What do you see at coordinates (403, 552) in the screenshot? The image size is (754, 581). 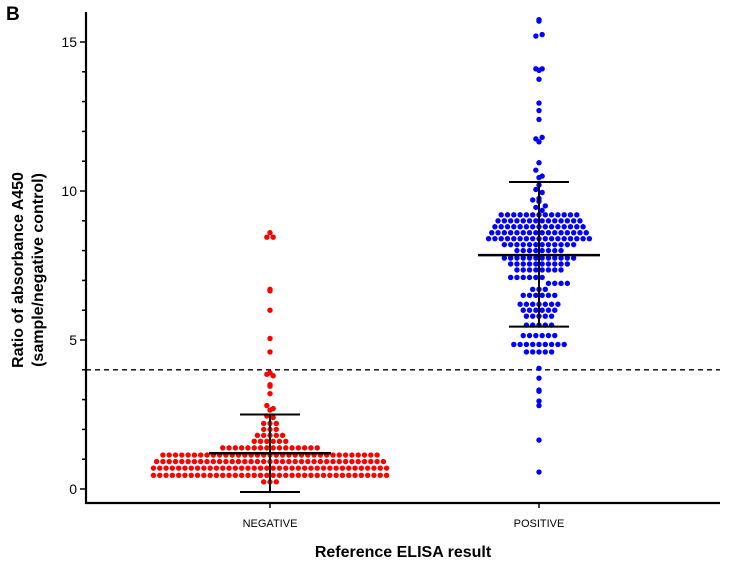 I see `x-axis-label: Reference ELISA result` at bounding box center [403, 552].